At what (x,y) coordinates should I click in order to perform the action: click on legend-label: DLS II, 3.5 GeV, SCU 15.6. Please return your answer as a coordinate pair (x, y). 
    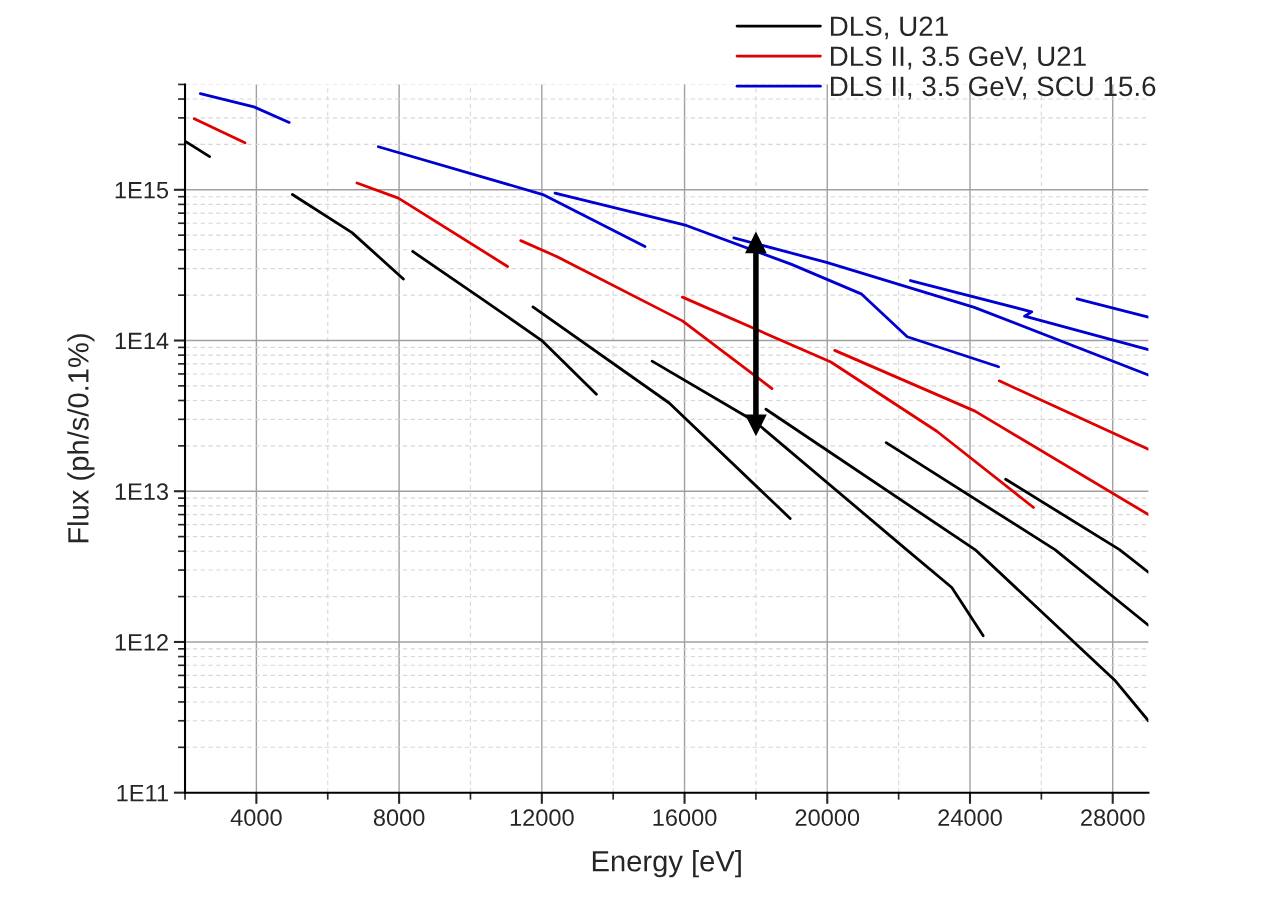
    Looking at the image, I should click on (993, 88).